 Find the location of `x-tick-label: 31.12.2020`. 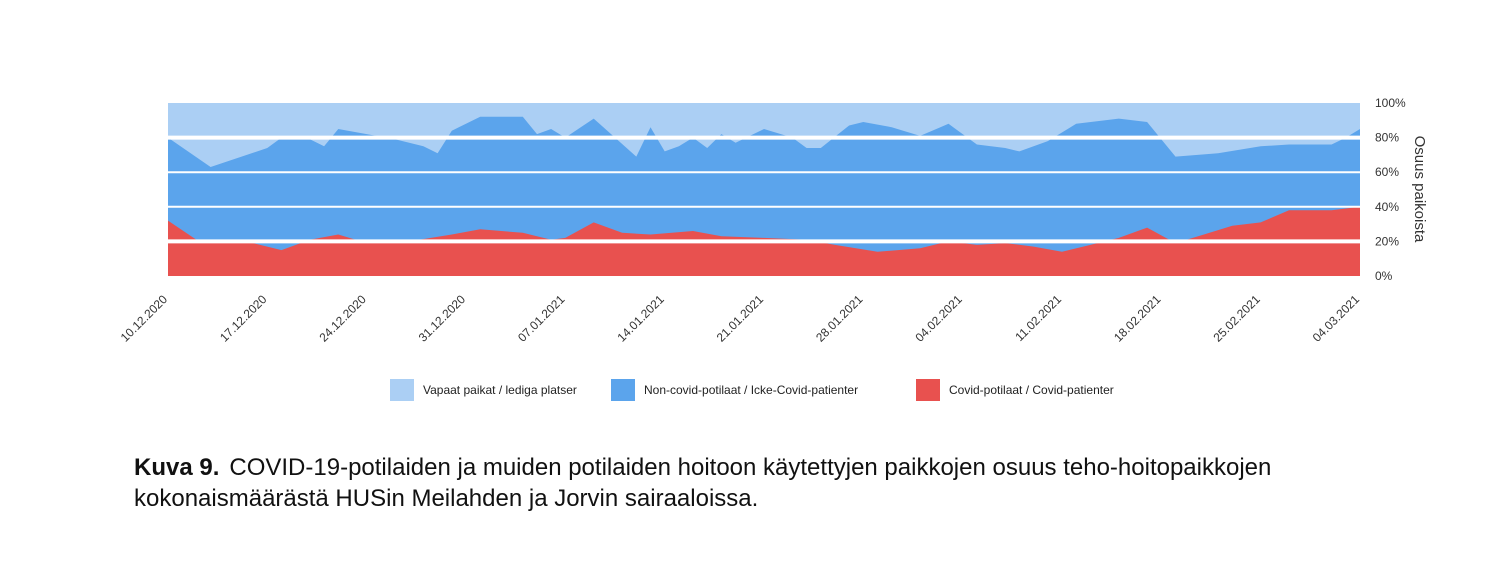

x-tick-label: 31.12.2020 is located at coordinates (442, 318).